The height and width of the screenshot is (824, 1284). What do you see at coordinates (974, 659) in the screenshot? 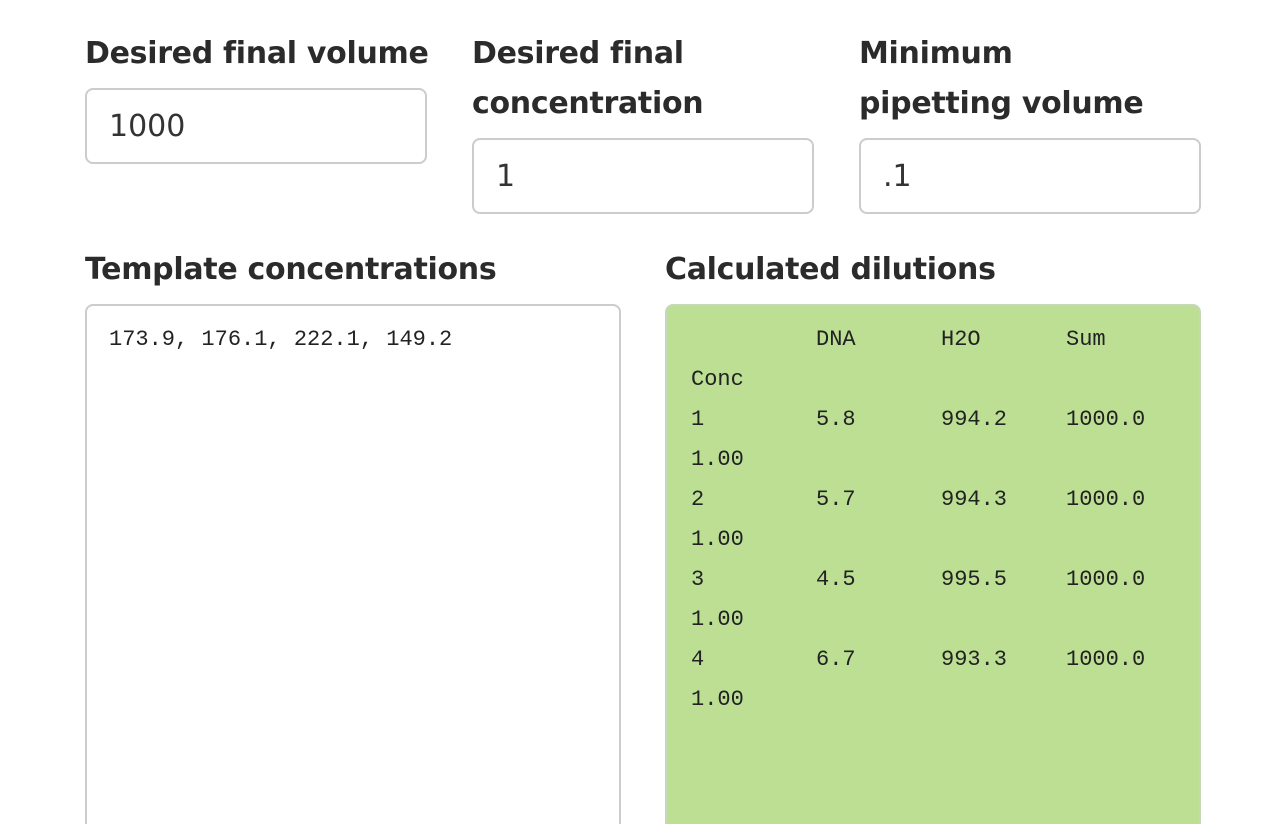
I see `result-h2o: 993.3` at bounding box center [974, 659].